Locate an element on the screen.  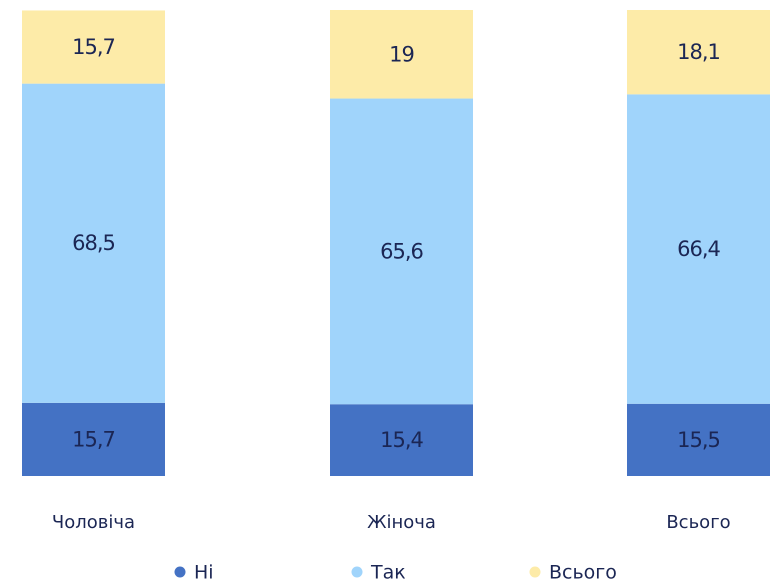
value-label: 18,1 is located at coordinates (698, 52).